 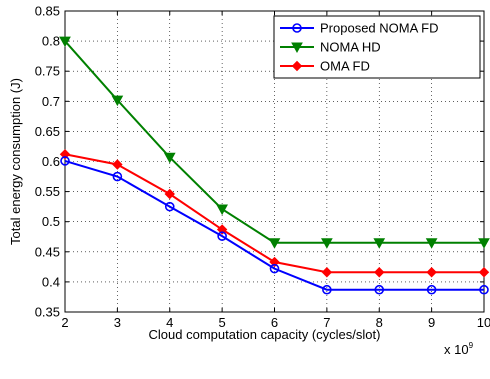 What do you see at coordinates (265, 334) in the screenshot?
I see `x-axis-label: Cloud computation capacity (cycles/slot)` at bounding box center [265, 334].